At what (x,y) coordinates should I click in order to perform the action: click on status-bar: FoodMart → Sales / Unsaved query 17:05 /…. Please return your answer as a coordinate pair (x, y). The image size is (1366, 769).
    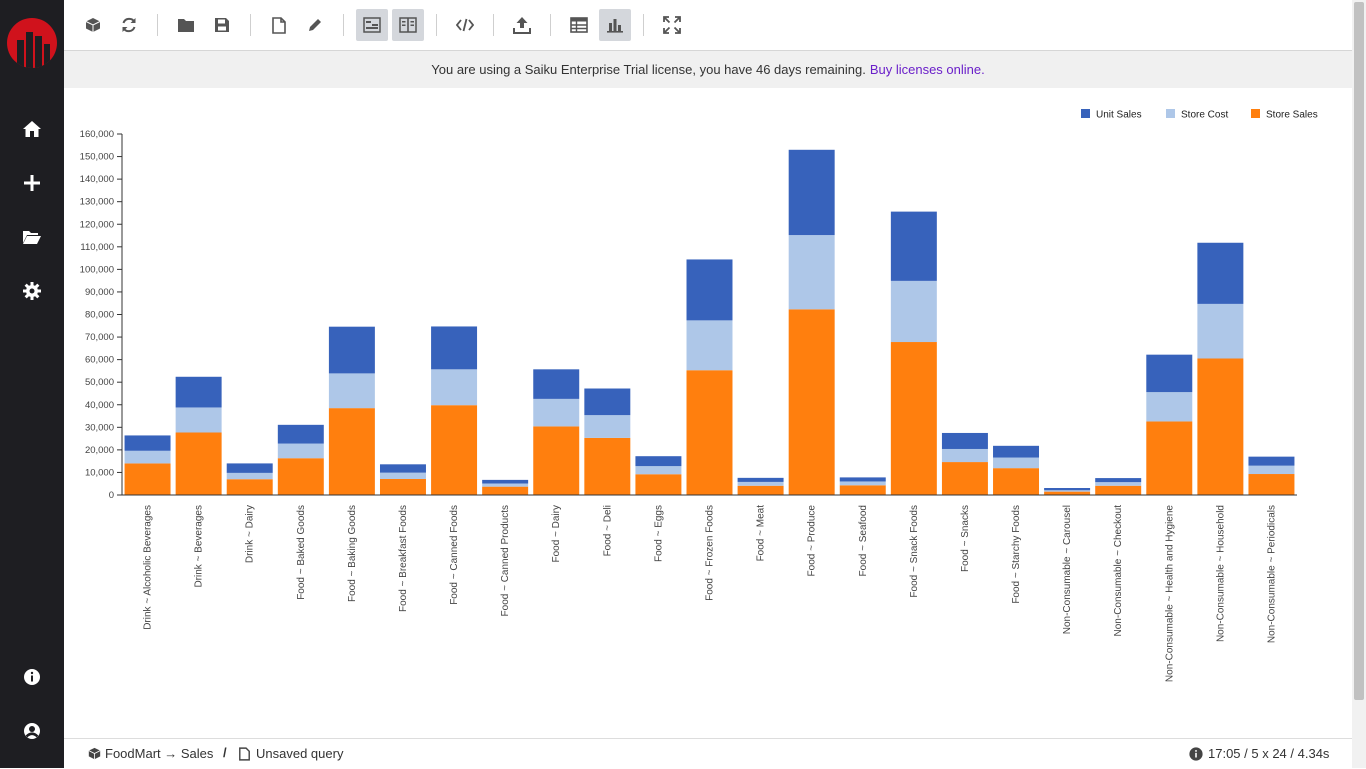
    Looking at the image, I should click on (708, 753).